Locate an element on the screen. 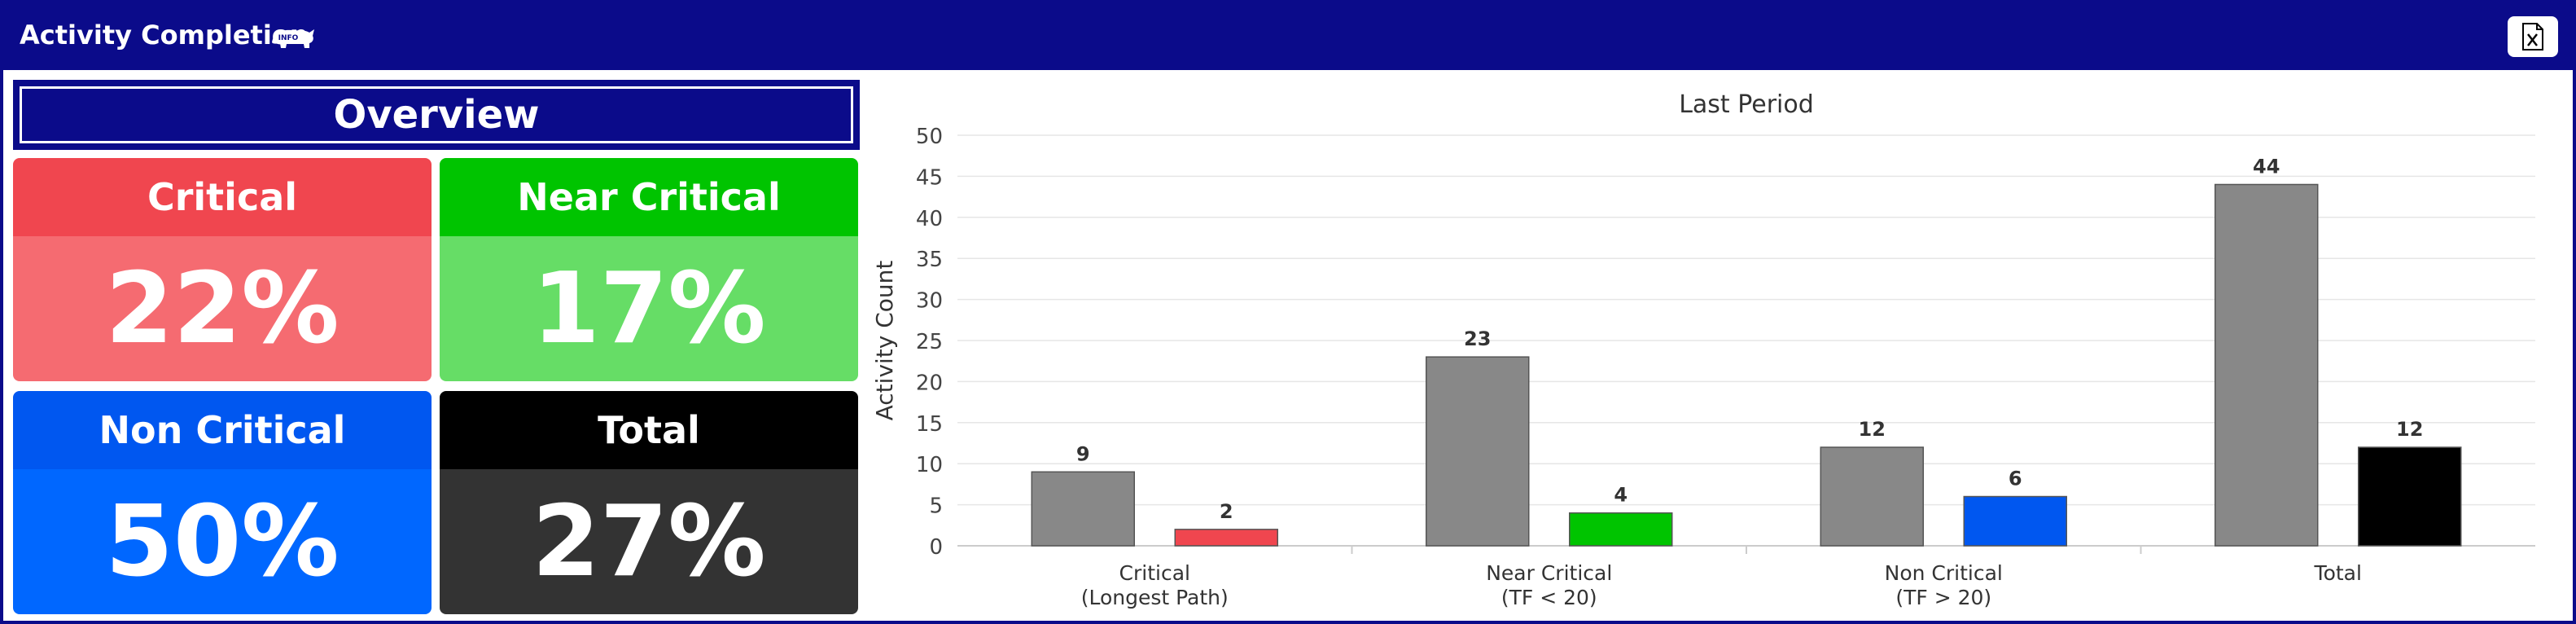 This screenshot has height=624, width=2576. total-card: Total 27% is located at coordinates (649, 502).